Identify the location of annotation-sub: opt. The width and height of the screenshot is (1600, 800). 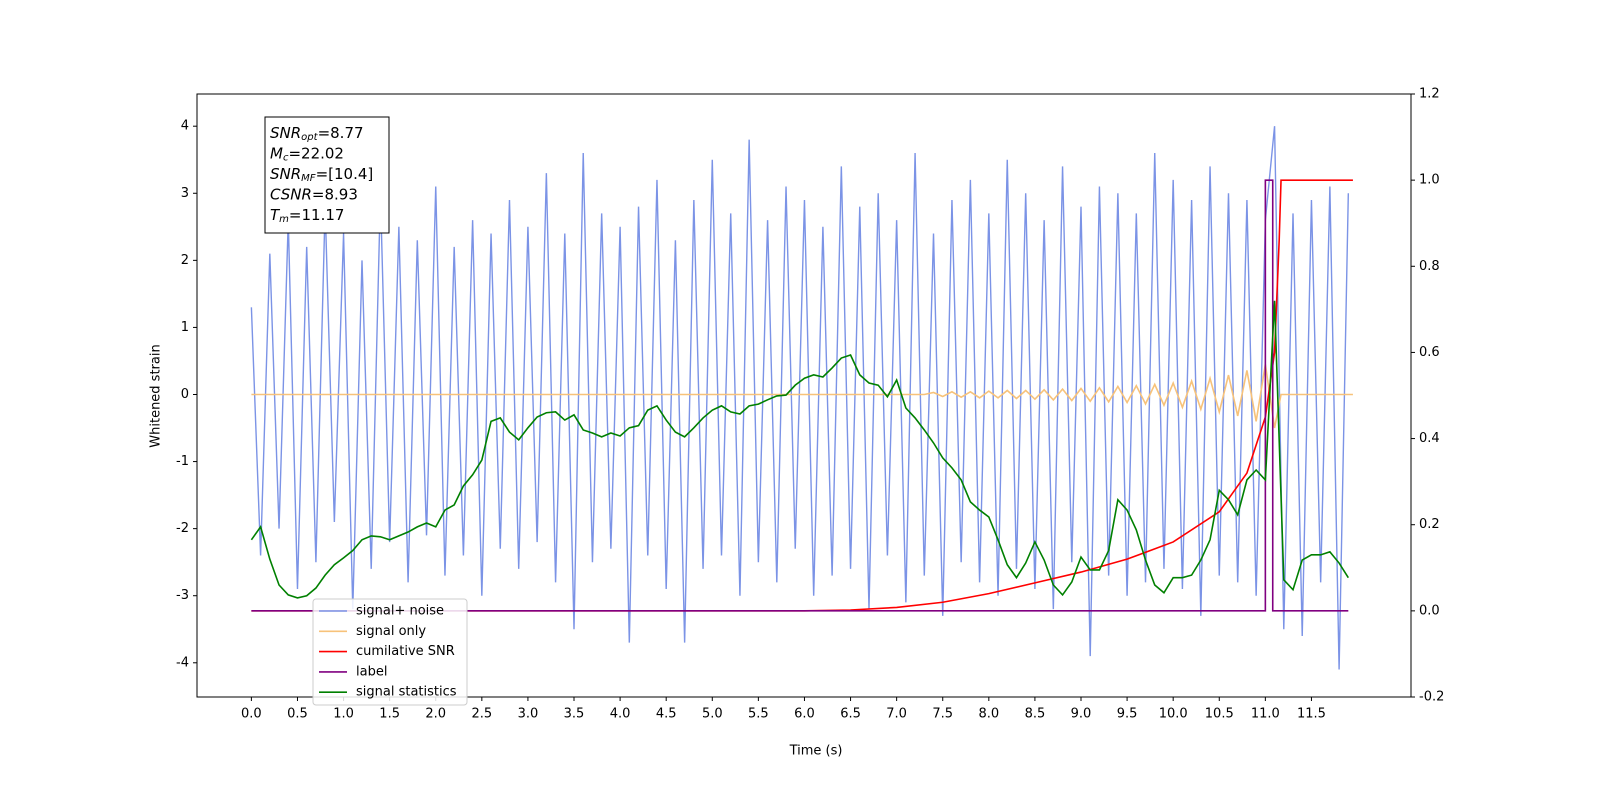
(309, 137).